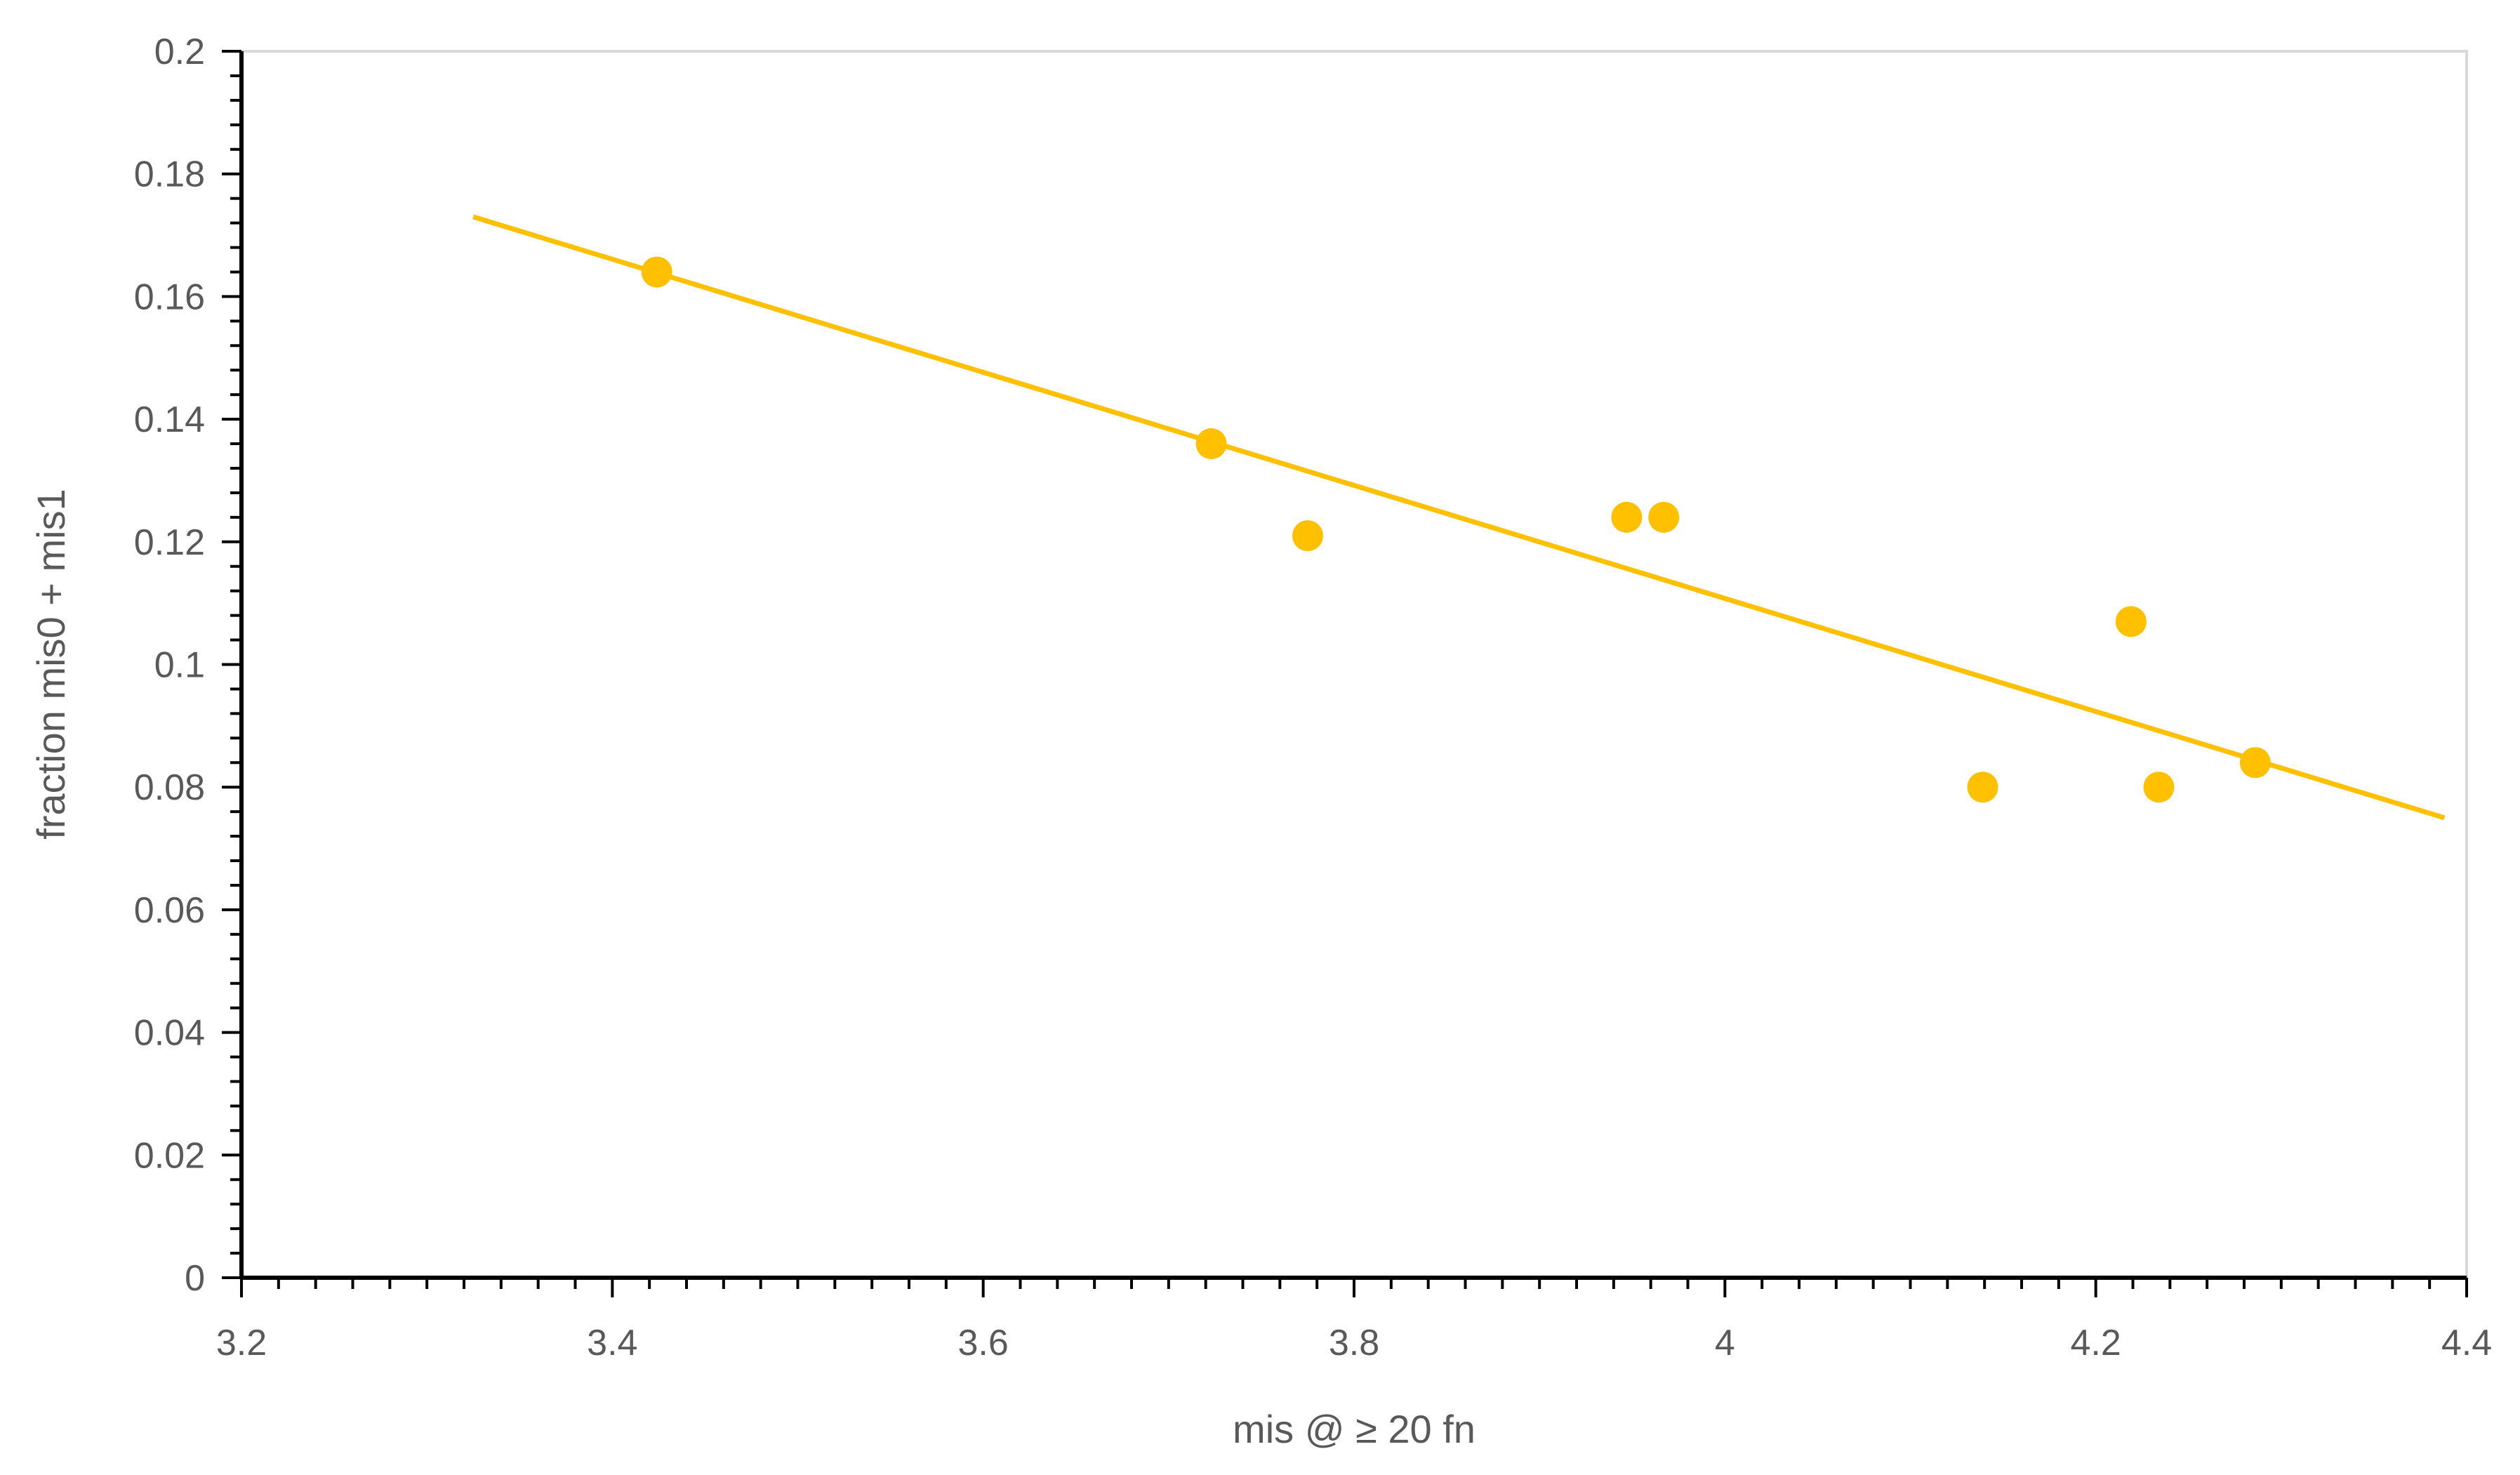 This screenshot has width=2520, height=1475. What do you see at coordinates (195, 1278) in the screenshot?
I see `y-tick-label: 0` at bounding box center [195, 1278].